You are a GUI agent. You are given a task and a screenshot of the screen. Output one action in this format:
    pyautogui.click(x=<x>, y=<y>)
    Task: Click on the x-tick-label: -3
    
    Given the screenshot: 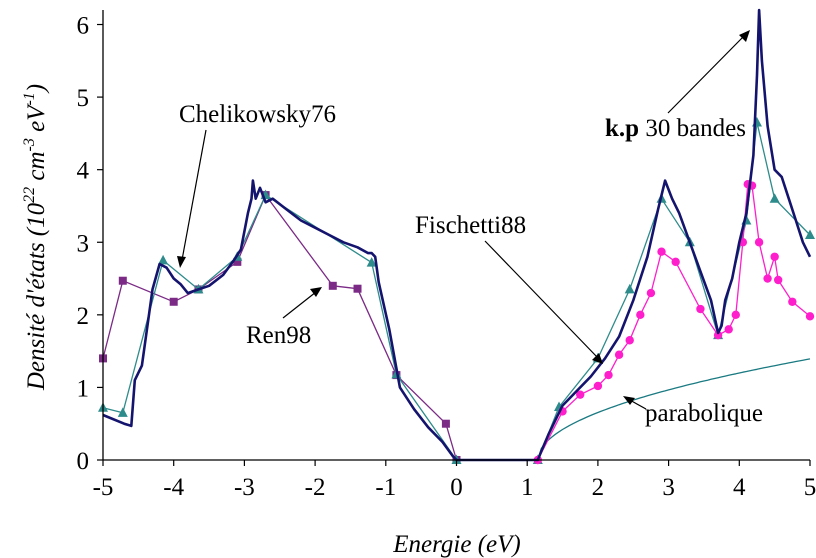 What is the action you would take?
    pyautogui.click(x=244, y=487)
    